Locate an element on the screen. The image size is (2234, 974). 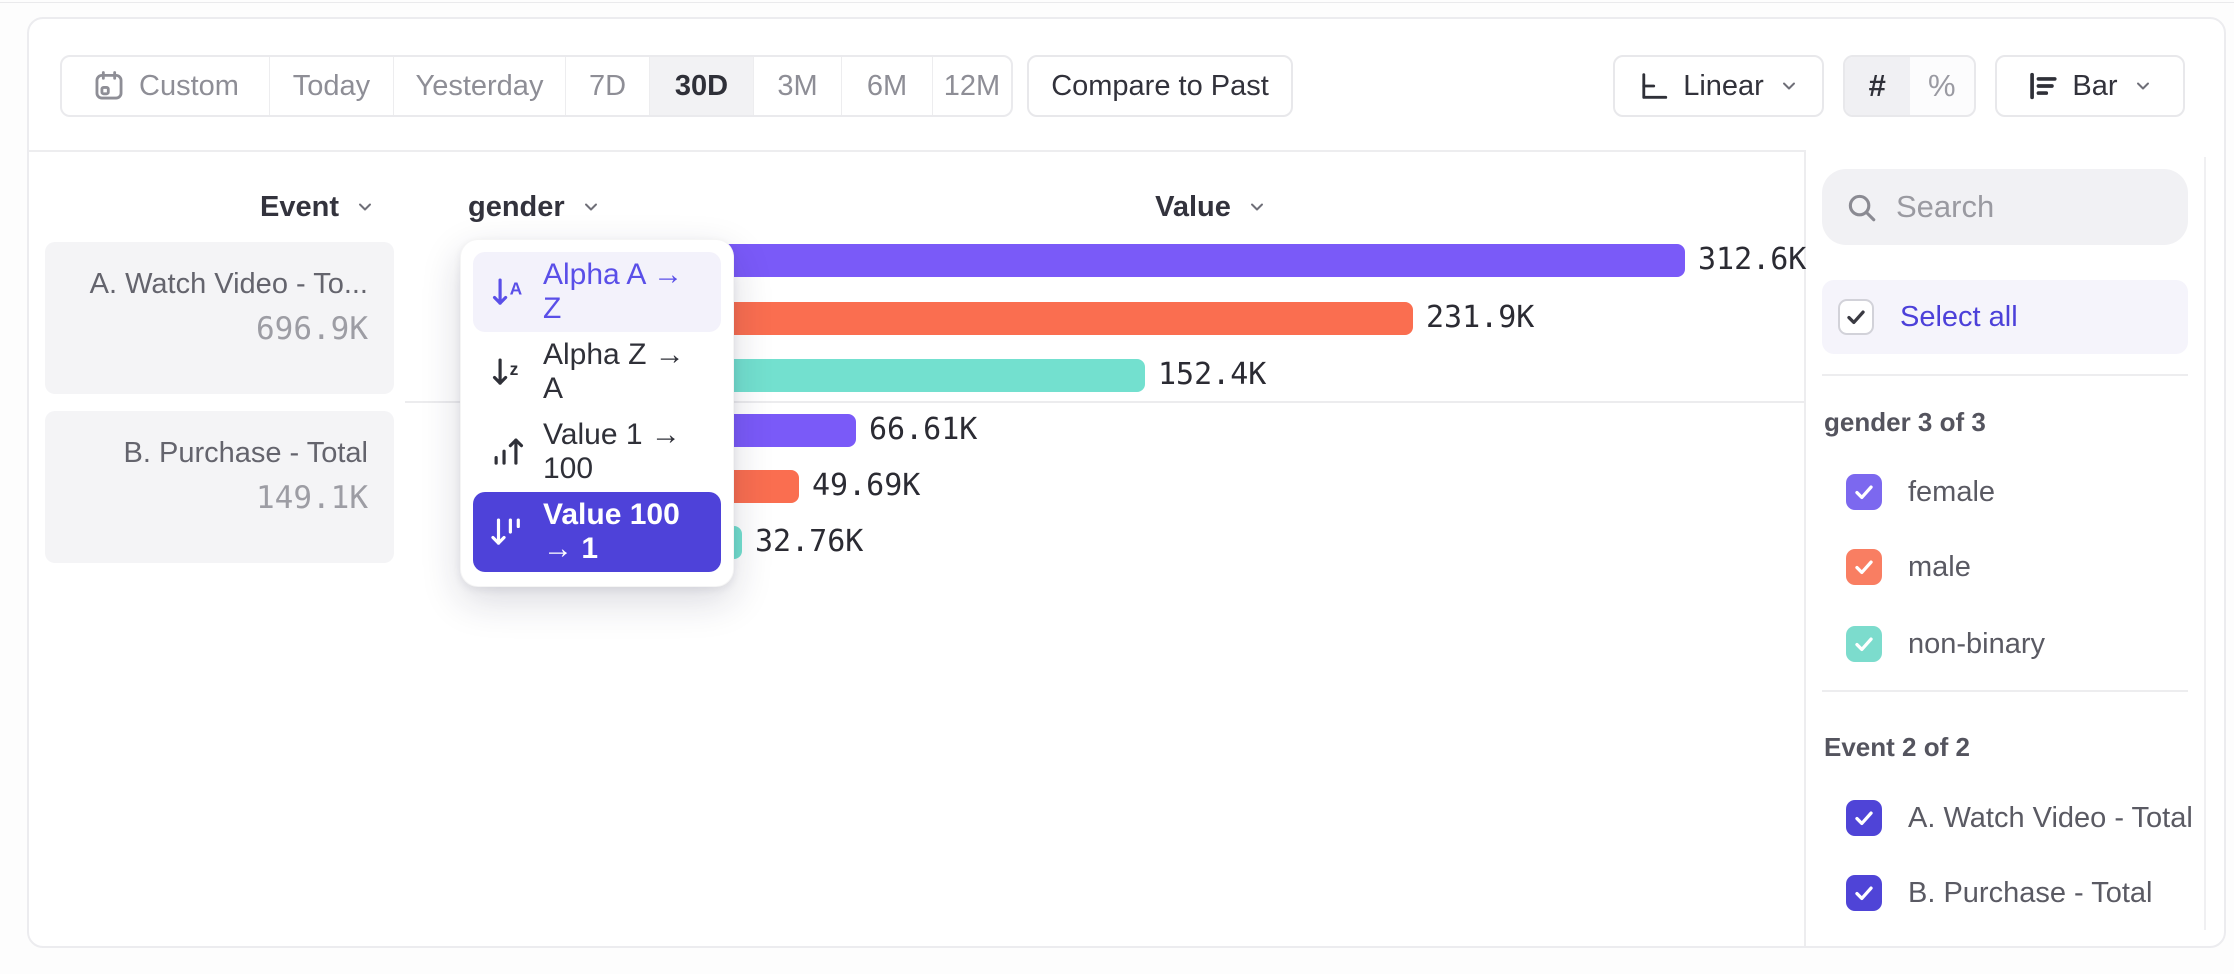
sort-alpha-desc-icon: z is located at coordinates (508, 372).